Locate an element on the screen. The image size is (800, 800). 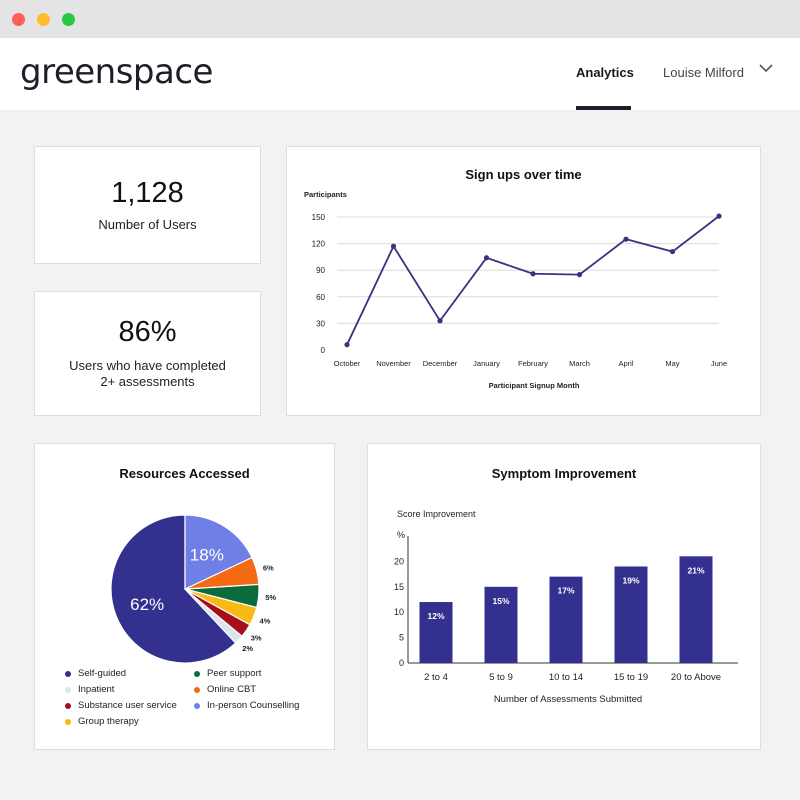
line-xtick-label: October is located at coordinates (347, 363).